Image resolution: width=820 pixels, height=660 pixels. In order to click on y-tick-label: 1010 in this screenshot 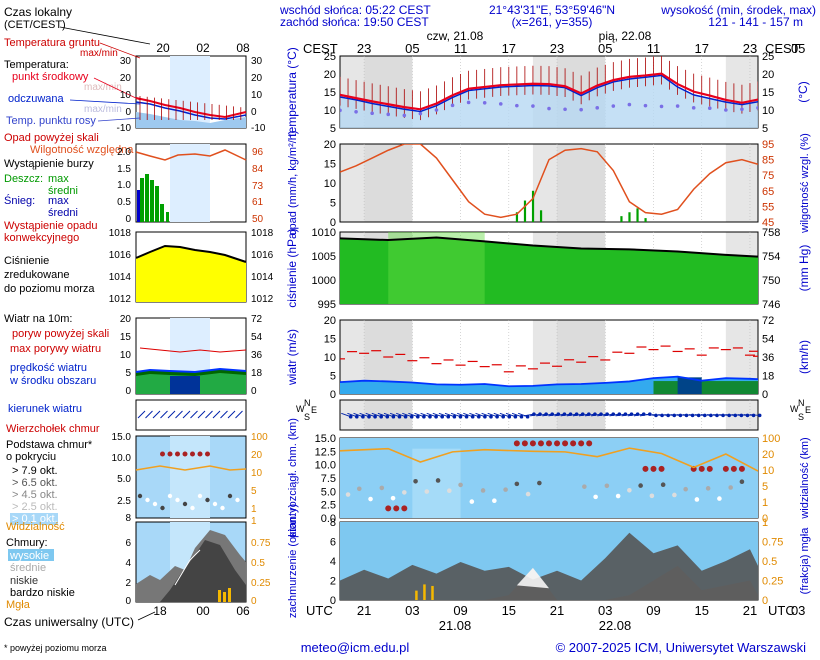, I will do `click(324, 233)`.